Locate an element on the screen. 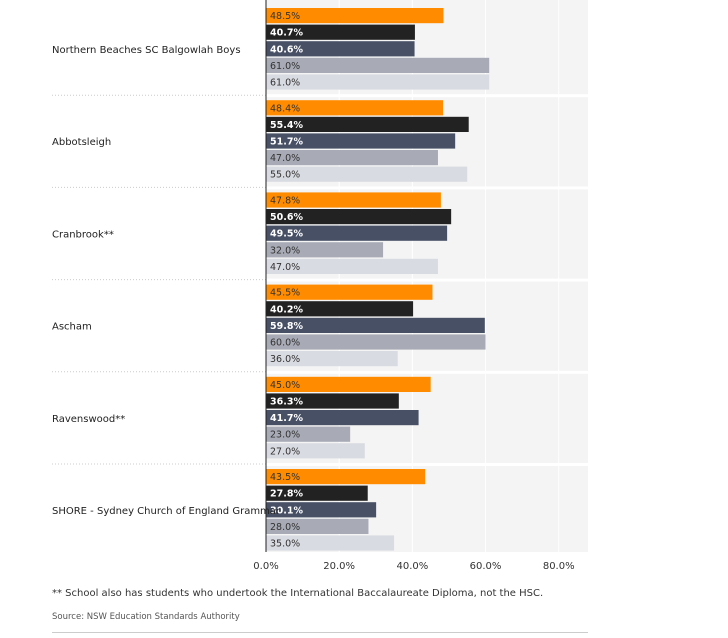 The height and width of the screenshot is (638, 728). x-axis-ticks: 0.0% 20.0% 40.0% 60.0% 80.0% is located at coordinates (413, 566).